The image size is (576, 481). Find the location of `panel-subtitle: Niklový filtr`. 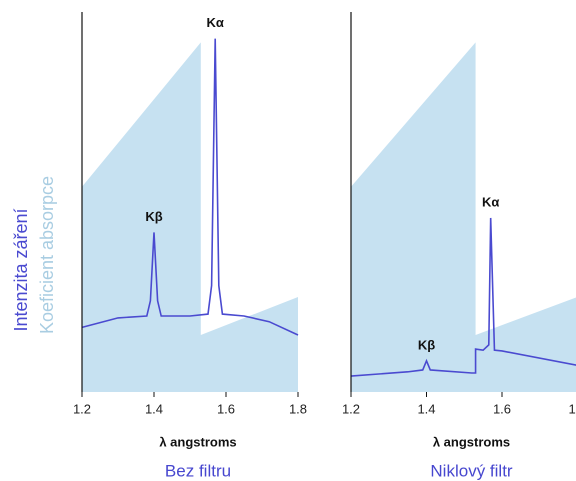

panel-subtitle: Niklový filtr is located at coordinates (471, 470).